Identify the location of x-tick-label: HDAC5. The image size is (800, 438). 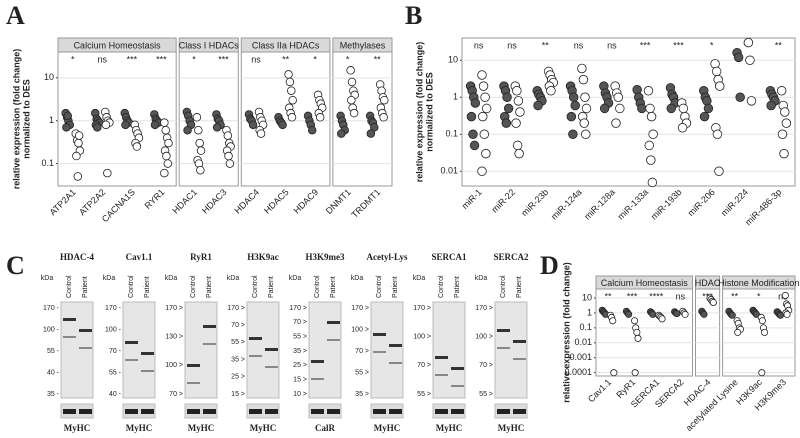
(276, 201).